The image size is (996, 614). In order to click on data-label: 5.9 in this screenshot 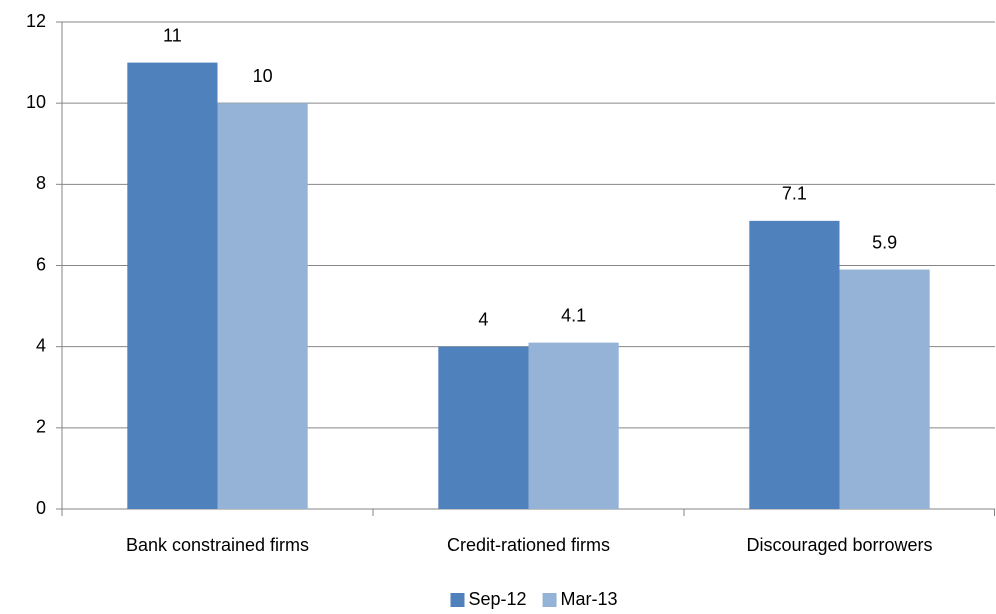, I will do `click(884, 242)`.